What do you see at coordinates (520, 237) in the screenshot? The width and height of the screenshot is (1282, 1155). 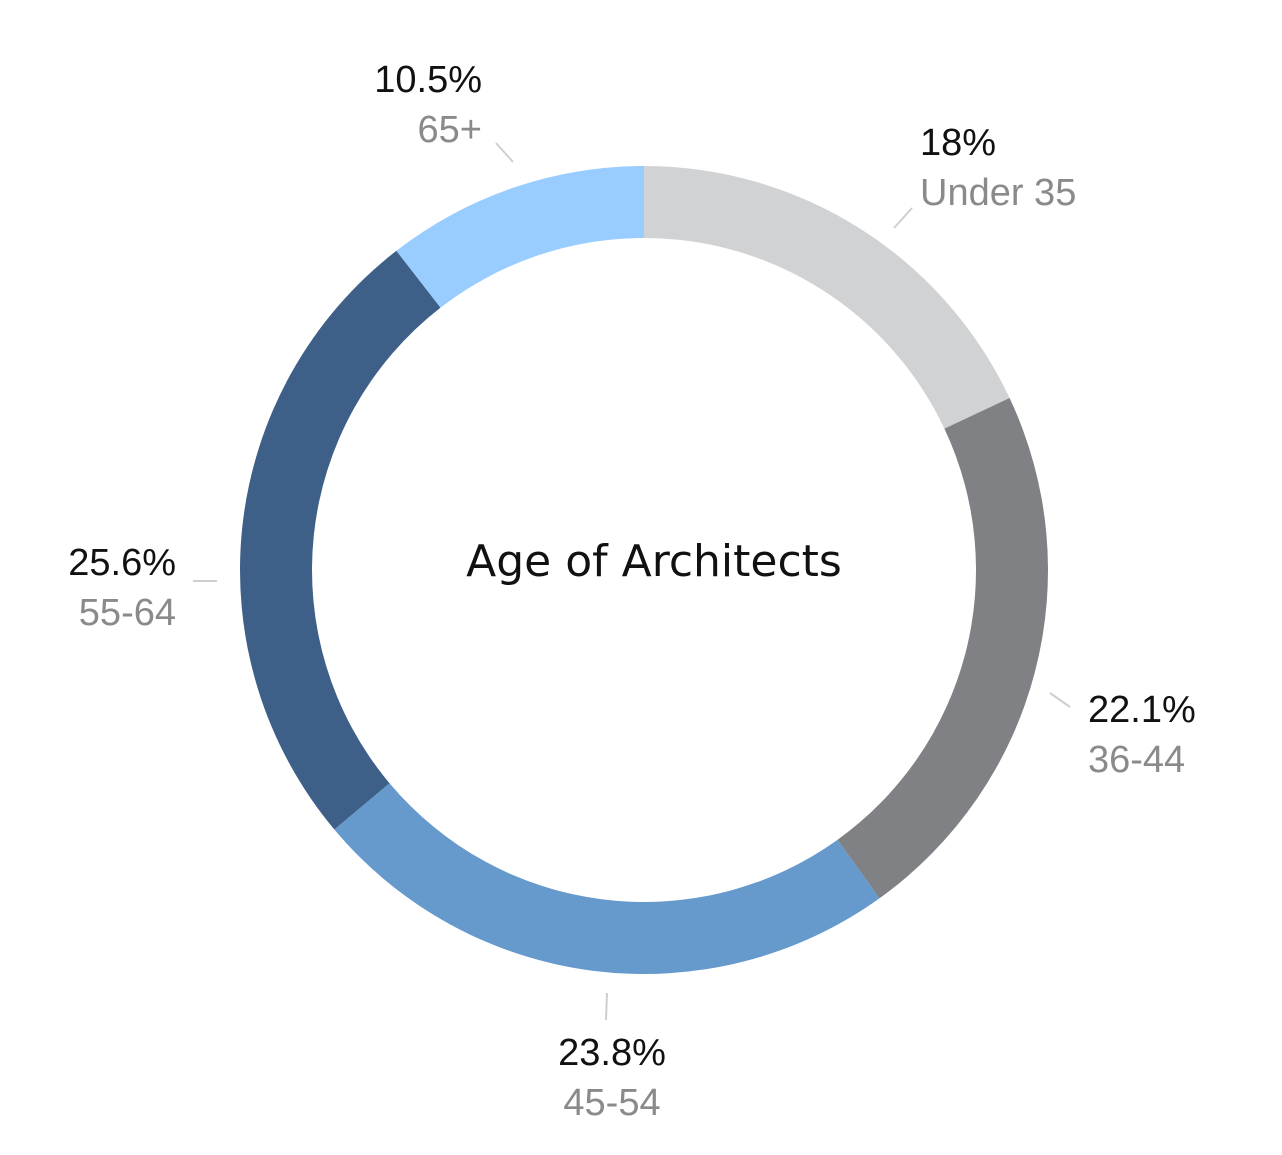 I see `donut-slice-65-` at bounding box center [520, 237].